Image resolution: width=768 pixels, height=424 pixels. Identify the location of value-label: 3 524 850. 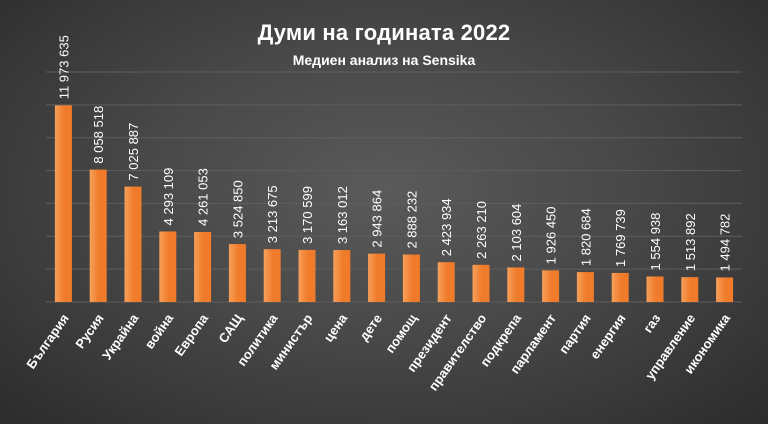
(237, 209).